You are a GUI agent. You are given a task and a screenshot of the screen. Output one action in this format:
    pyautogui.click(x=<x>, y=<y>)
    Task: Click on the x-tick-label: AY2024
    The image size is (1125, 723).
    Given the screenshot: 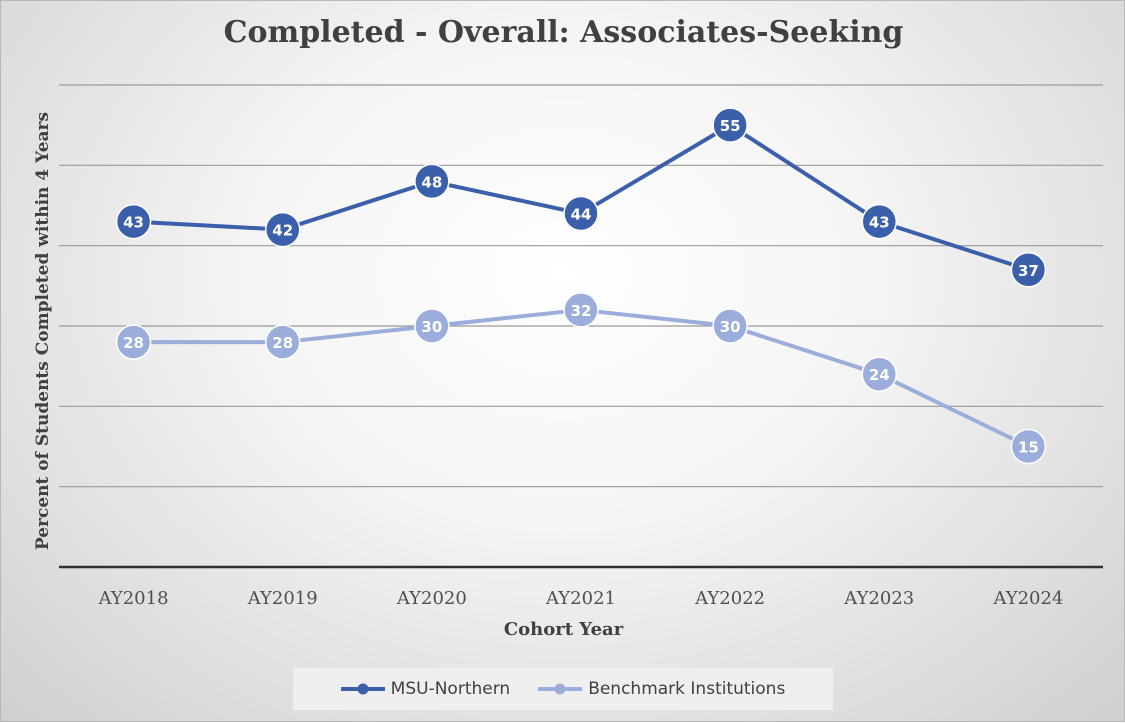 What is the action you would take?
    pyautogui.click(x=1027, y=598)
    